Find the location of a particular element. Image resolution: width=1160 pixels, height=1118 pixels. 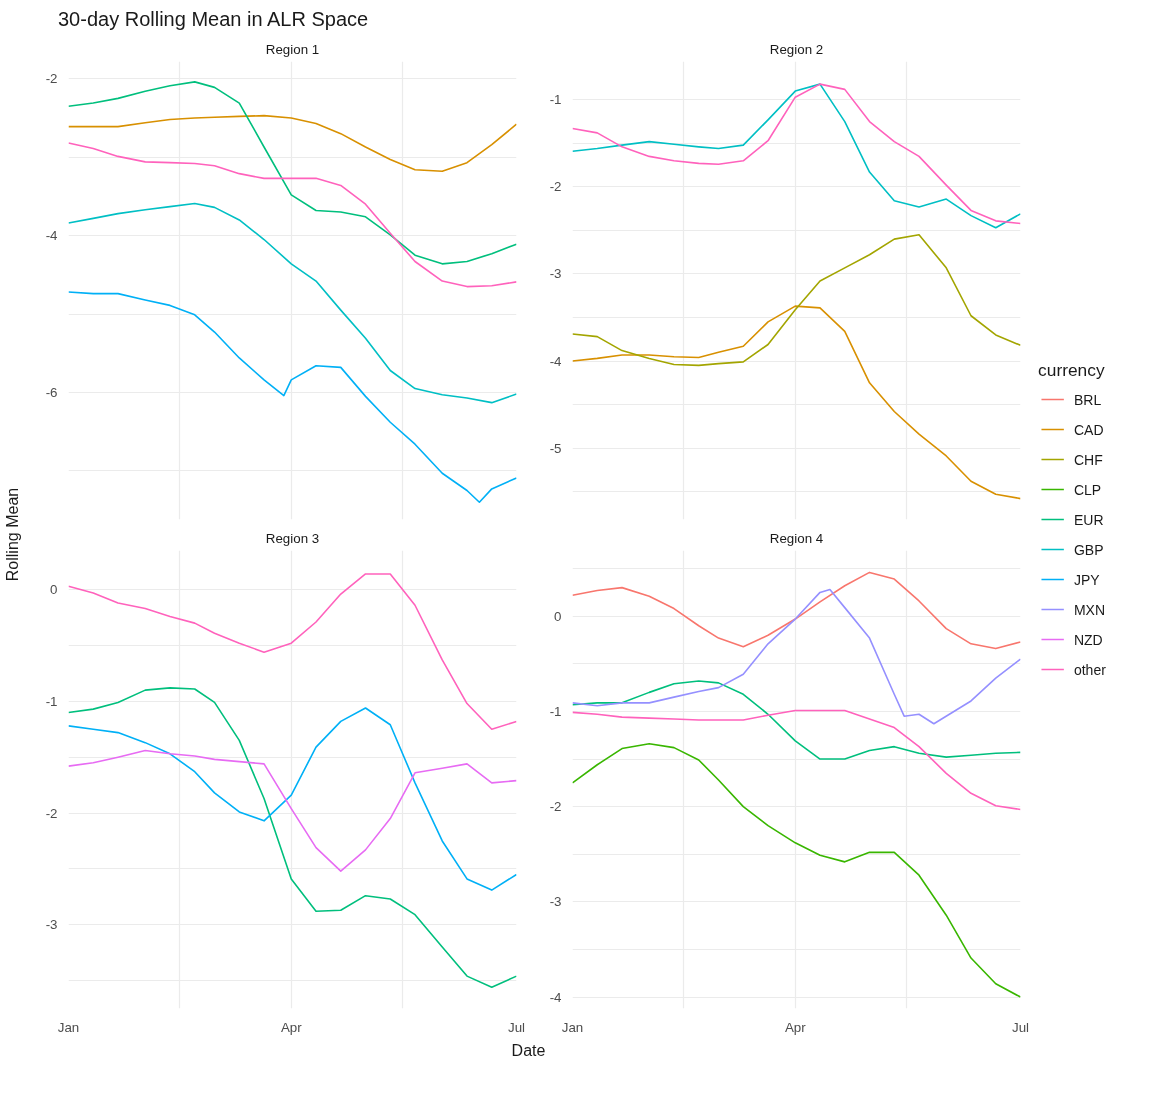

chart-subtitle: Region 1 is located at coordinates (292, 49).